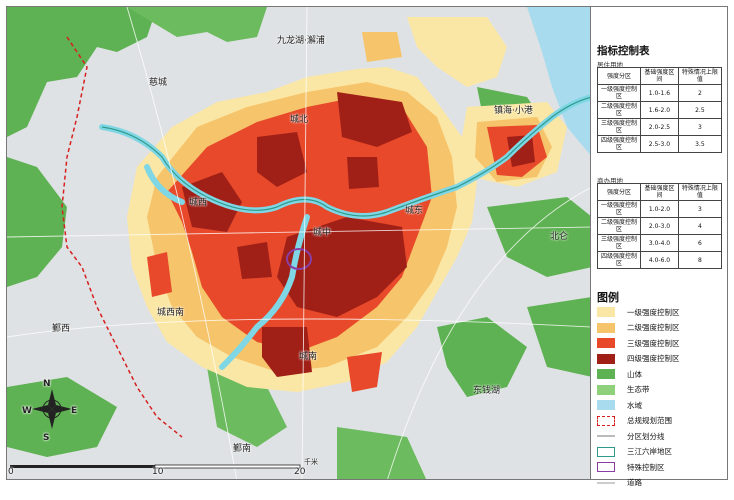 This screenshot has width=734, height=500. Describe the element at coordinates (308, 357) in the screenshot. I see `place-label: 城南` at that location.